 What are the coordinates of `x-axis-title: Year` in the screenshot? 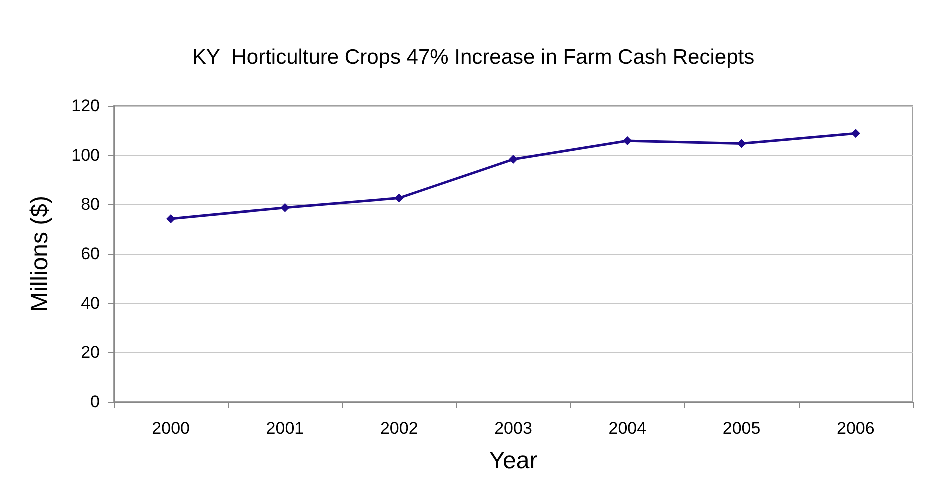 It's located at (513, 461).